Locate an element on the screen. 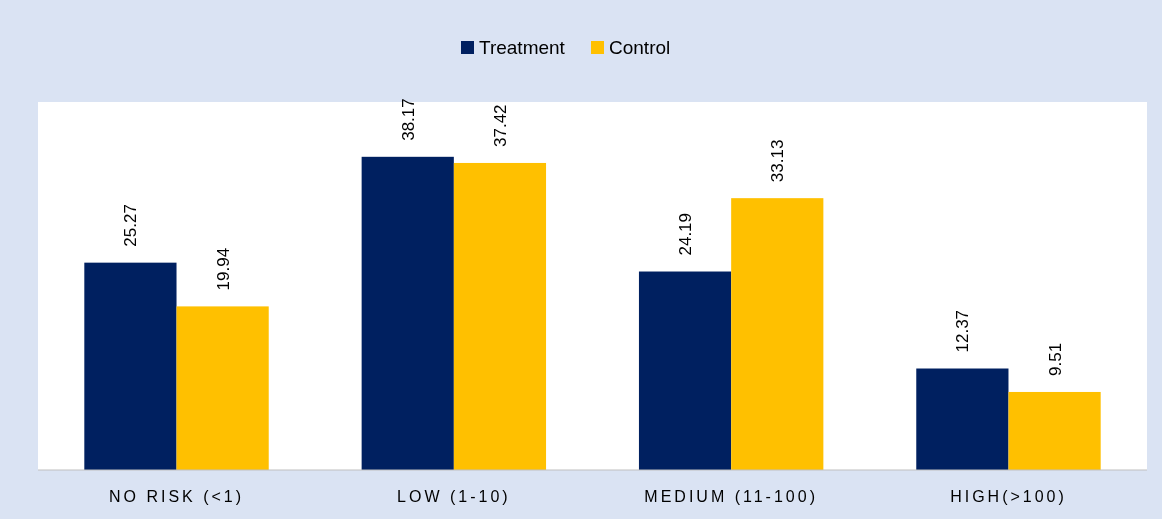 The width and height of the screenshot is (1162, 519). legend-label: Treatment is located at coordinates (522, 47).